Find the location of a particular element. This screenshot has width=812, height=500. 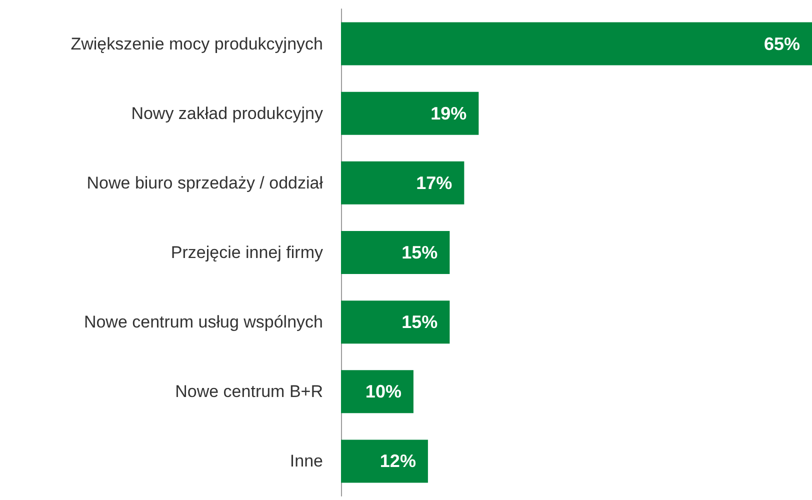

y-tick-label: Przejęcie innej firmy is located at coordinates (247, 252).